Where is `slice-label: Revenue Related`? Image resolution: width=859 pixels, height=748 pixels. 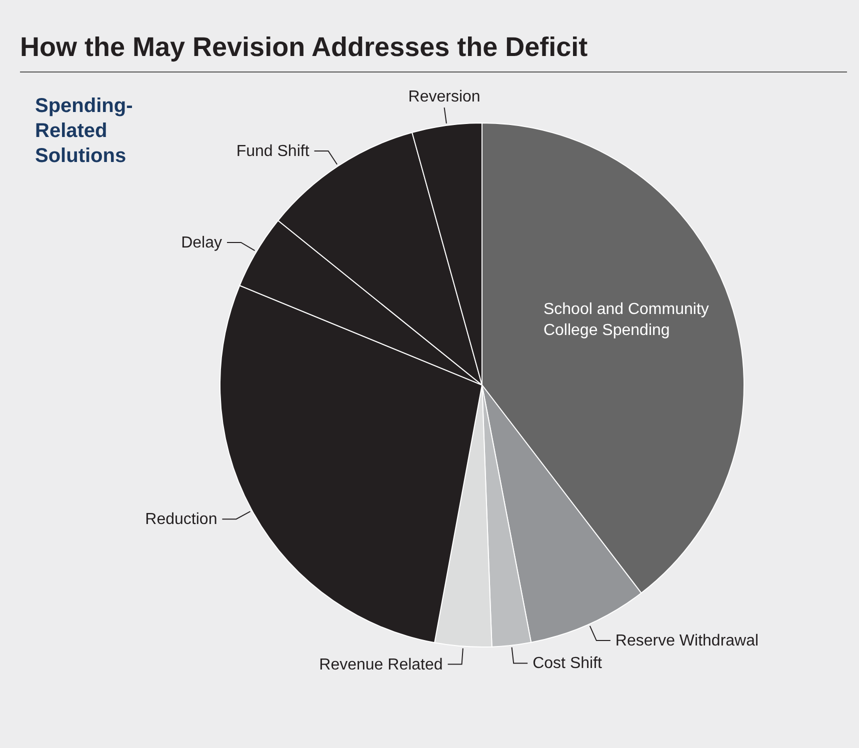
slice-label: Revenue Related is located at coordinates (381, 665).